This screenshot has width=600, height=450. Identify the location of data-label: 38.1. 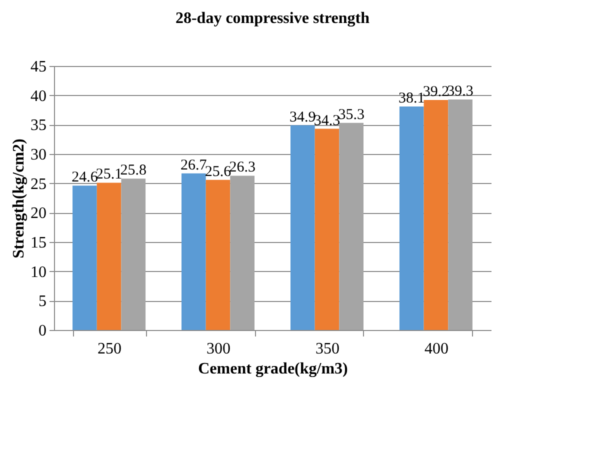
(411, 98).